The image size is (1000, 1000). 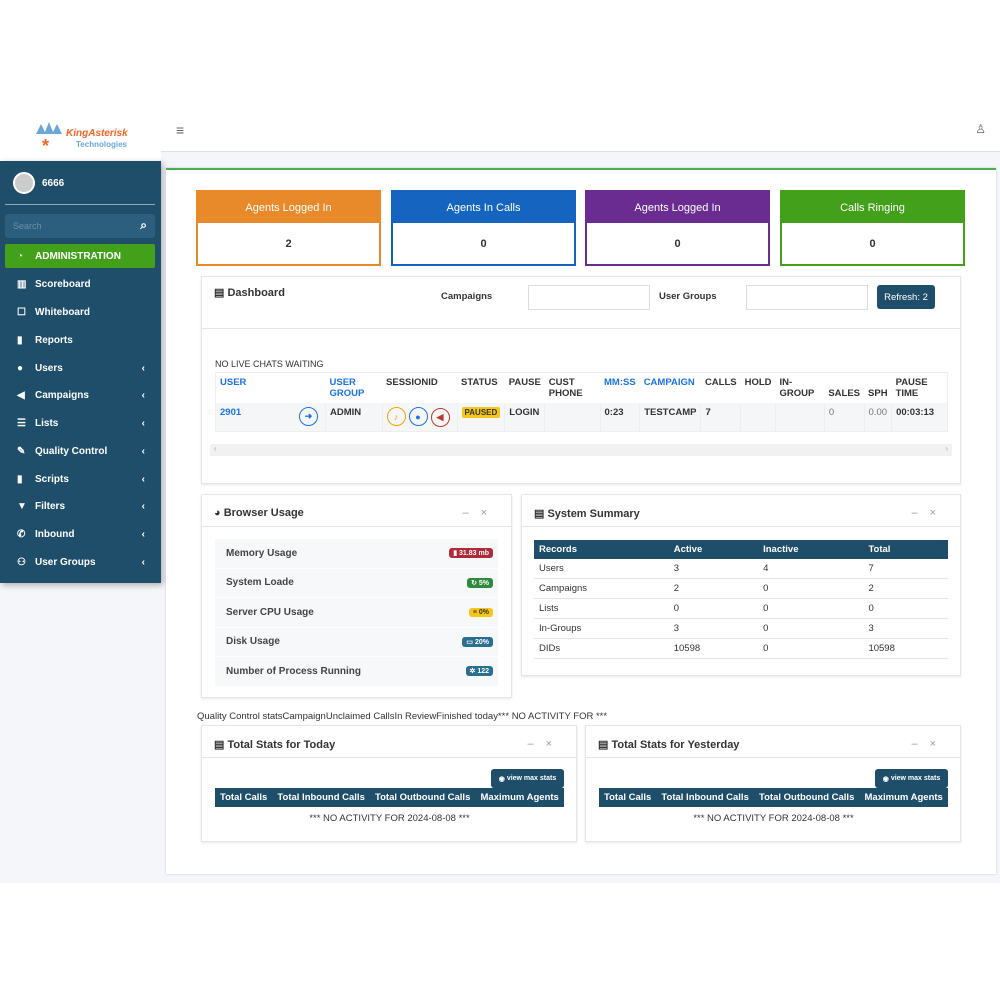 What do you see at coordinates (844, 417) in the screenshot?
I see `sales-cell: 0` at bounding box center [844, 417].